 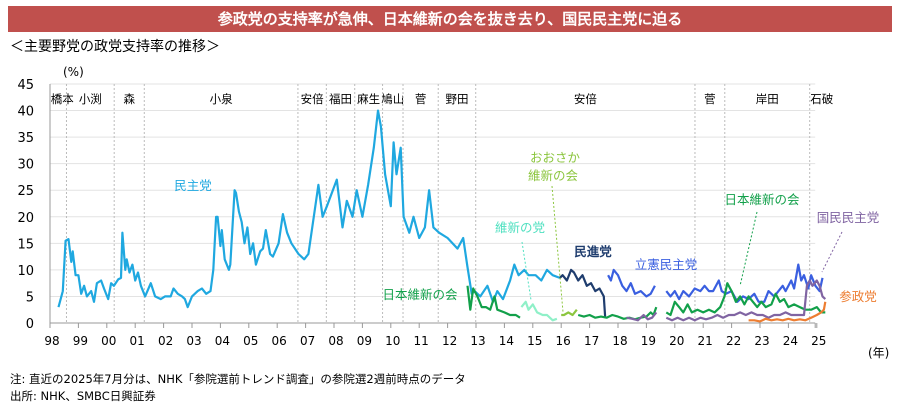 I want to click on x-tick-label: 98, so click(x=51, y=341).